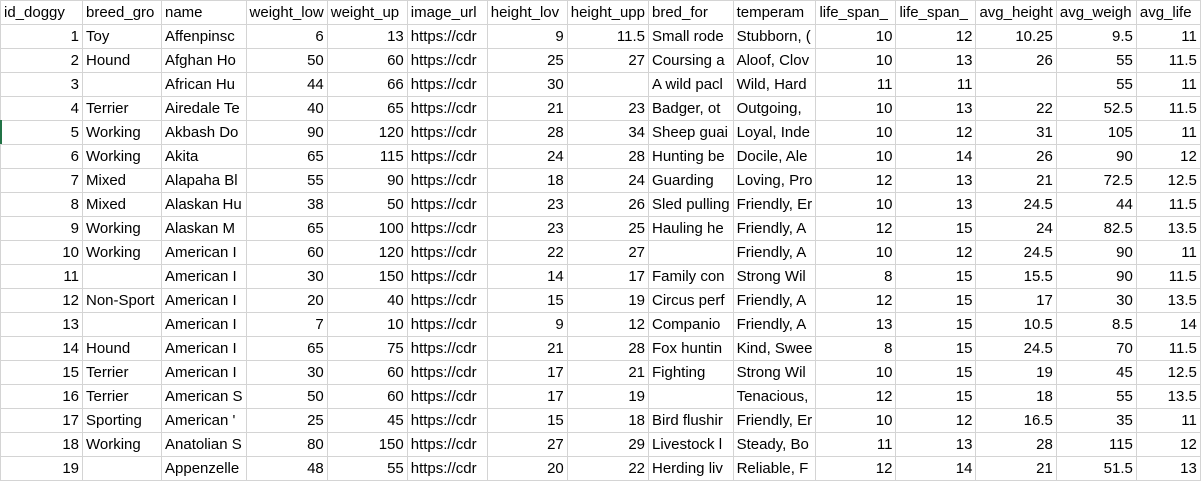 This screenshot has width=1204, height=485. I want to click on table-cell: 15, so click(41, 372).